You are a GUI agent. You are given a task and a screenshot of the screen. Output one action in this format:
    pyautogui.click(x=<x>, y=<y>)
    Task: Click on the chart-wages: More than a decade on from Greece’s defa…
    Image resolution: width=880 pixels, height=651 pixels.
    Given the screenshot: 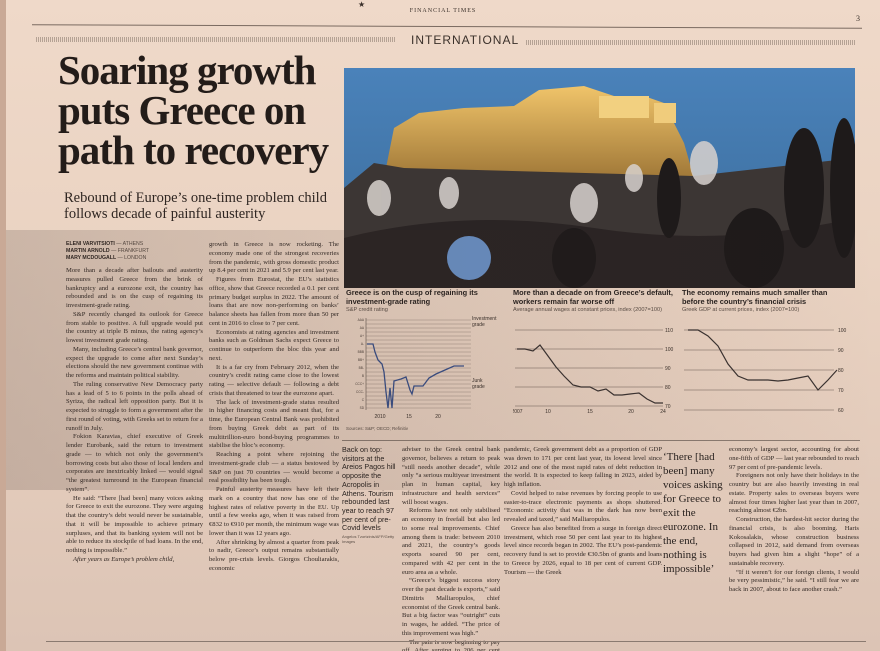 What is the action you would take?
    pyautogui.click(x=595, y=351)
    